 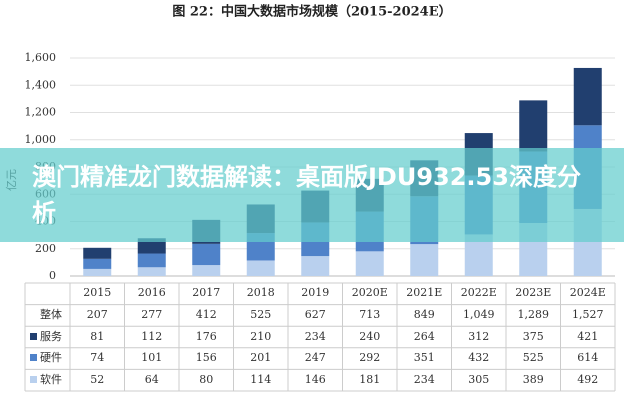 What do you see at coordinates (479, 314) in the screenshot?
I see `table-value: 1,049` at bounding box center [479, 314].